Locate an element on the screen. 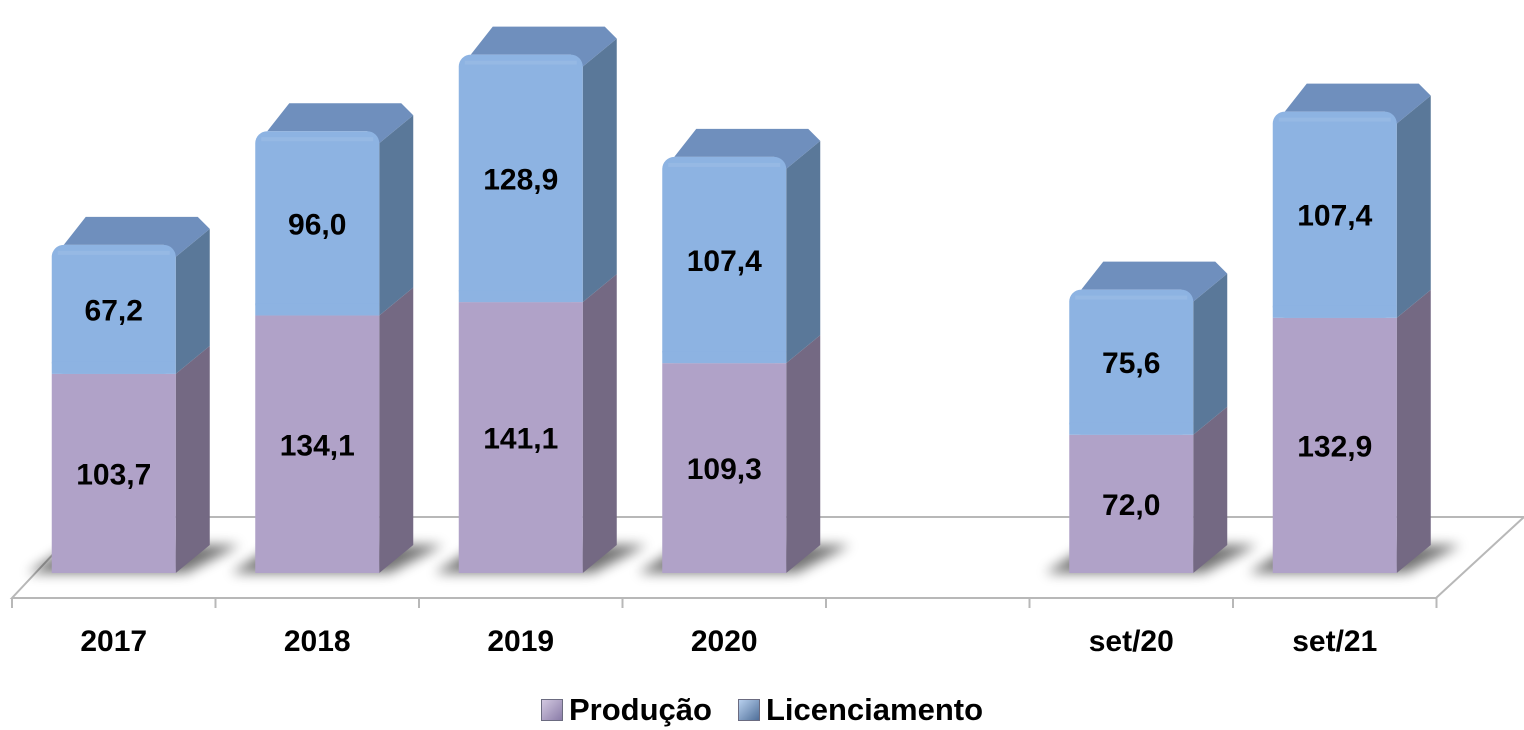 The height and width of the screenshot is (730, 1524). category-labels: 2017 2018 2019 2020 set/20 set/21 is located at coordinates (728, 641).